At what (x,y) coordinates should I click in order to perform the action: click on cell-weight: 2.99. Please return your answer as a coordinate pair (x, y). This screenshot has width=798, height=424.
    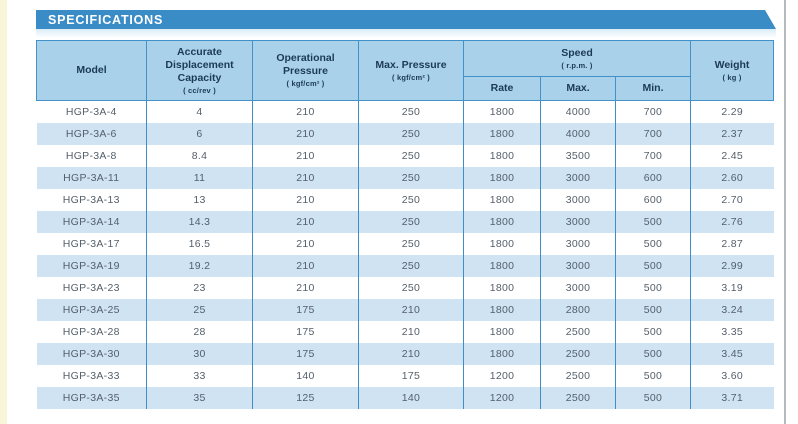
    Looking at the image, I should click on (732, 265).